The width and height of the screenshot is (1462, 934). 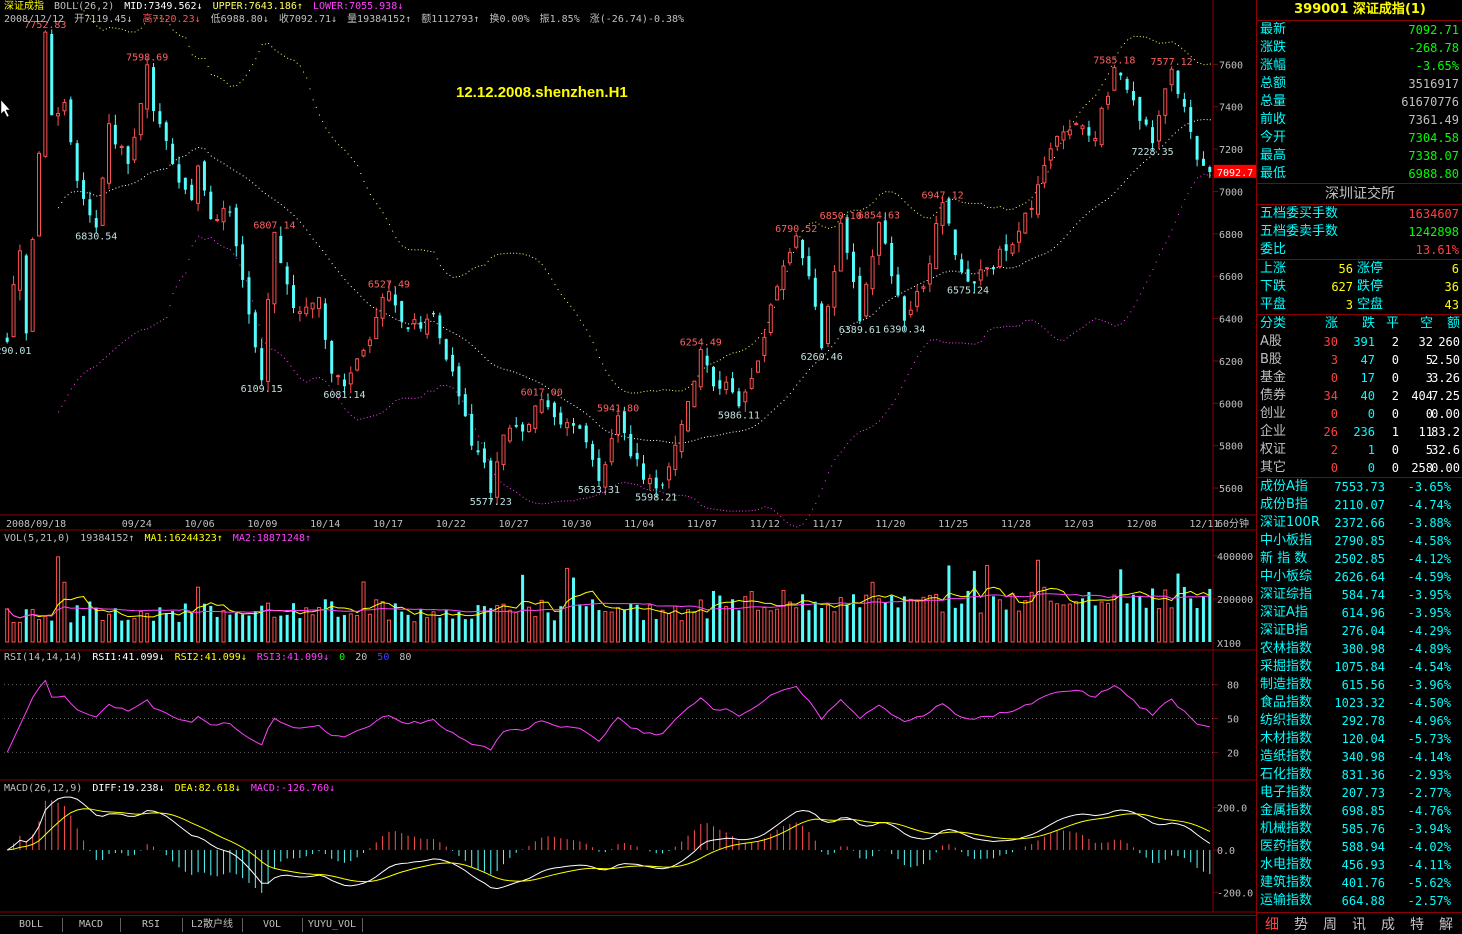 What do you see at coordinates (212, 925) in the screenshot?
I see `tab-l2: L2散户线` at bounding box center [212, 925].